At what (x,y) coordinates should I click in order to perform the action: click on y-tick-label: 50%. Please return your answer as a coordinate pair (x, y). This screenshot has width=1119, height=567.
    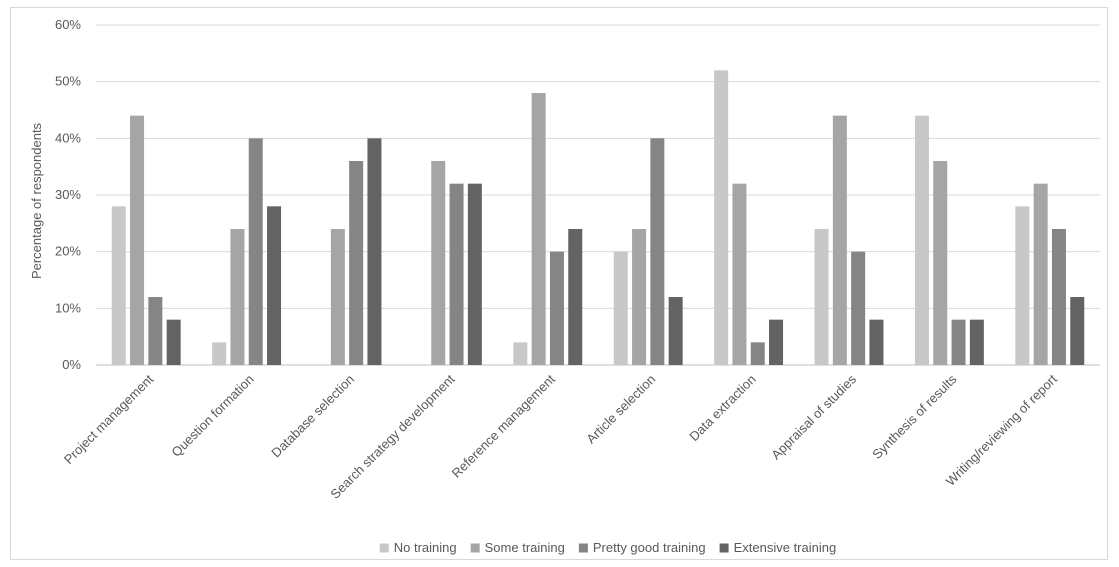
    Looking at the image, I should click on (68, 81).